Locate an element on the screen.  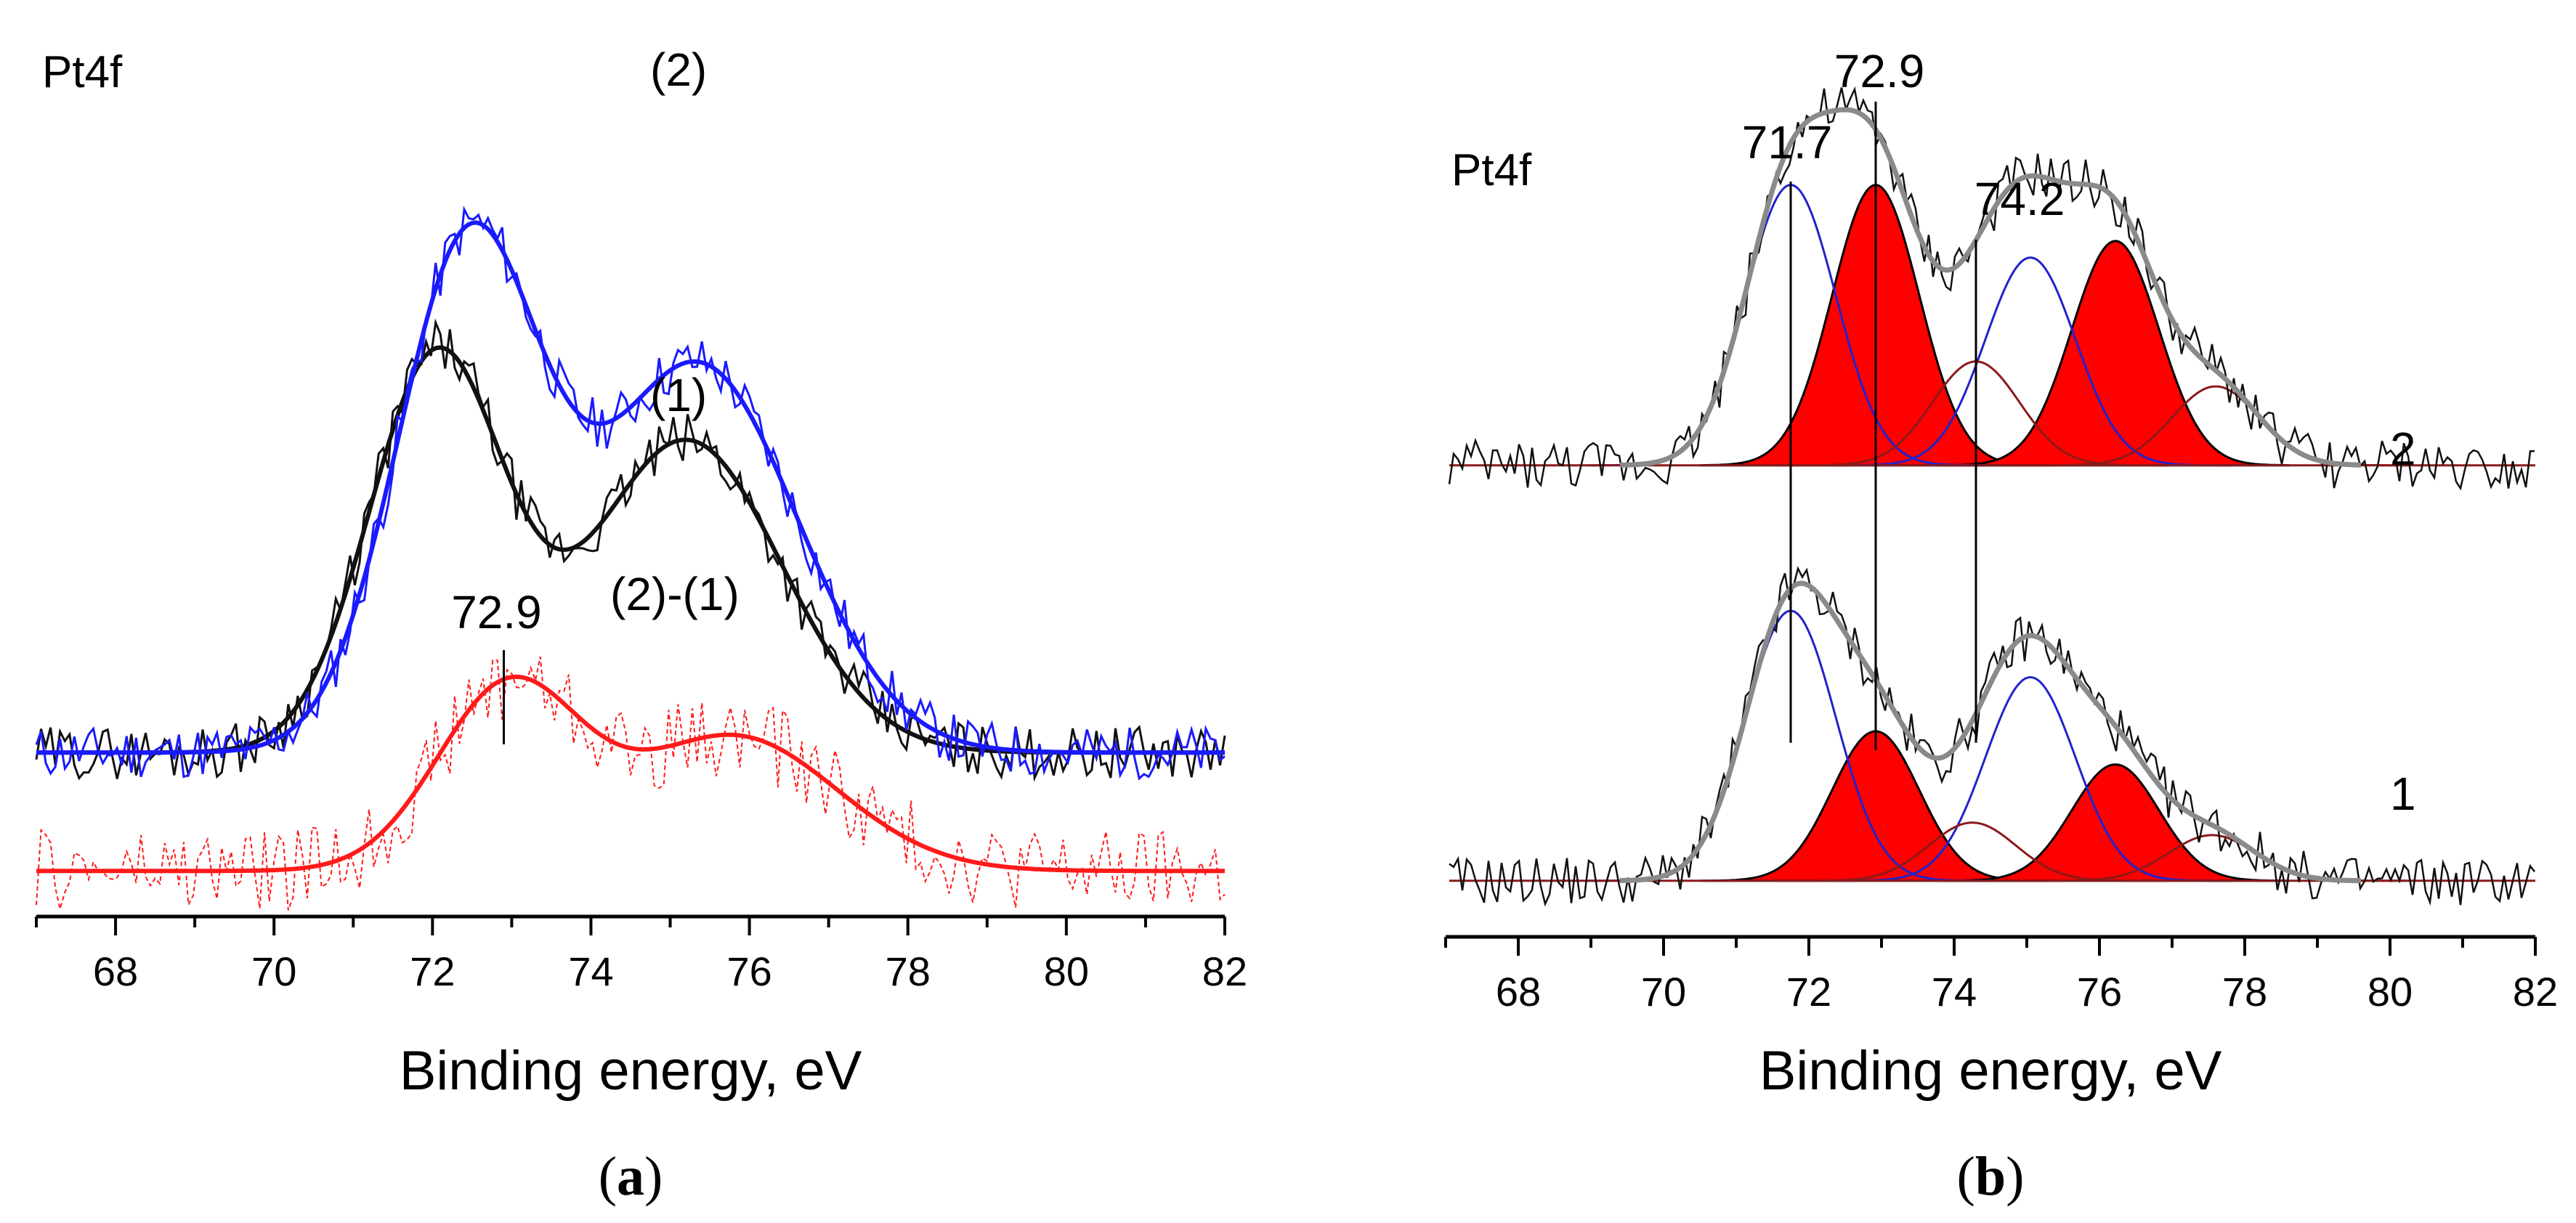
panel-b-caption-letter: b is located at coordinates (1990, 1176).